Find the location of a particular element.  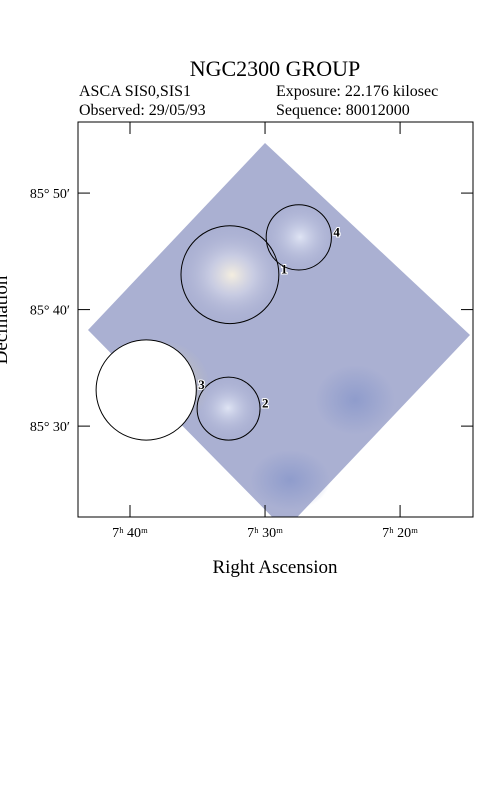

region-label: 4 is located at coordinates (336, 231).